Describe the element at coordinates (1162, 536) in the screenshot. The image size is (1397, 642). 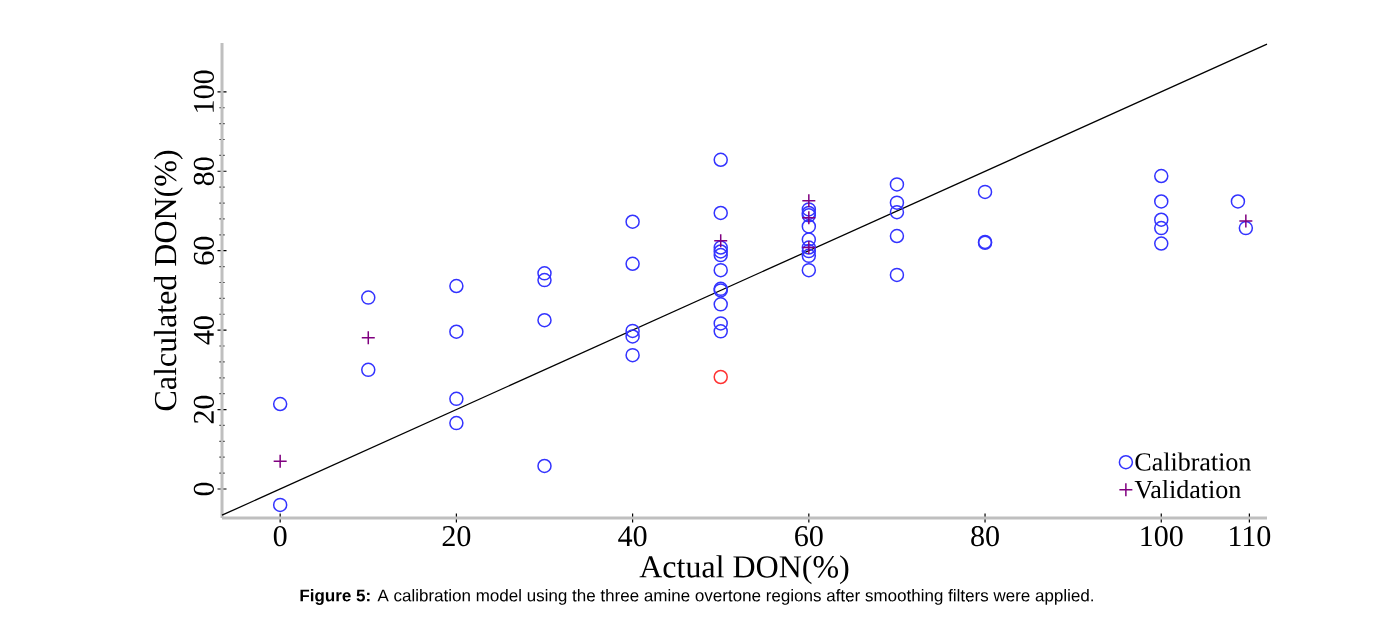
I see `x-tick-label: 100` at that location.